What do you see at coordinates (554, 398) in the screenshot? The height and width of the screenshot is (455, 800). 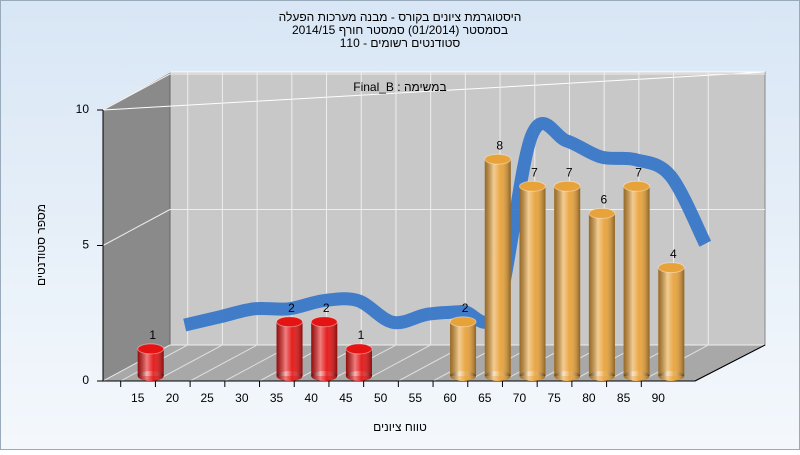 I see `x-tick-label: 75` at bounding box center [554, 398].